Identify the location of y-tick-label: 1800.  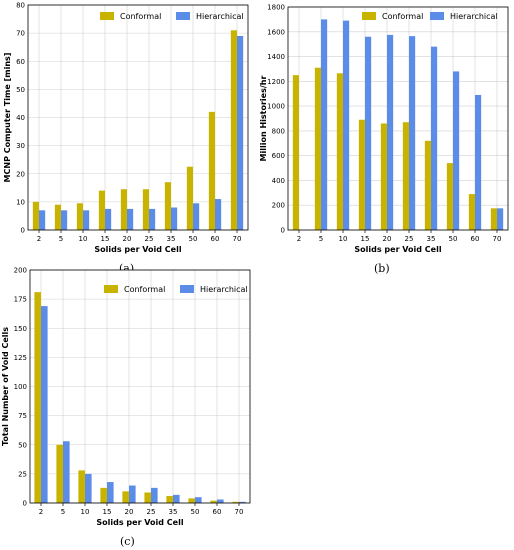
(276, 8).